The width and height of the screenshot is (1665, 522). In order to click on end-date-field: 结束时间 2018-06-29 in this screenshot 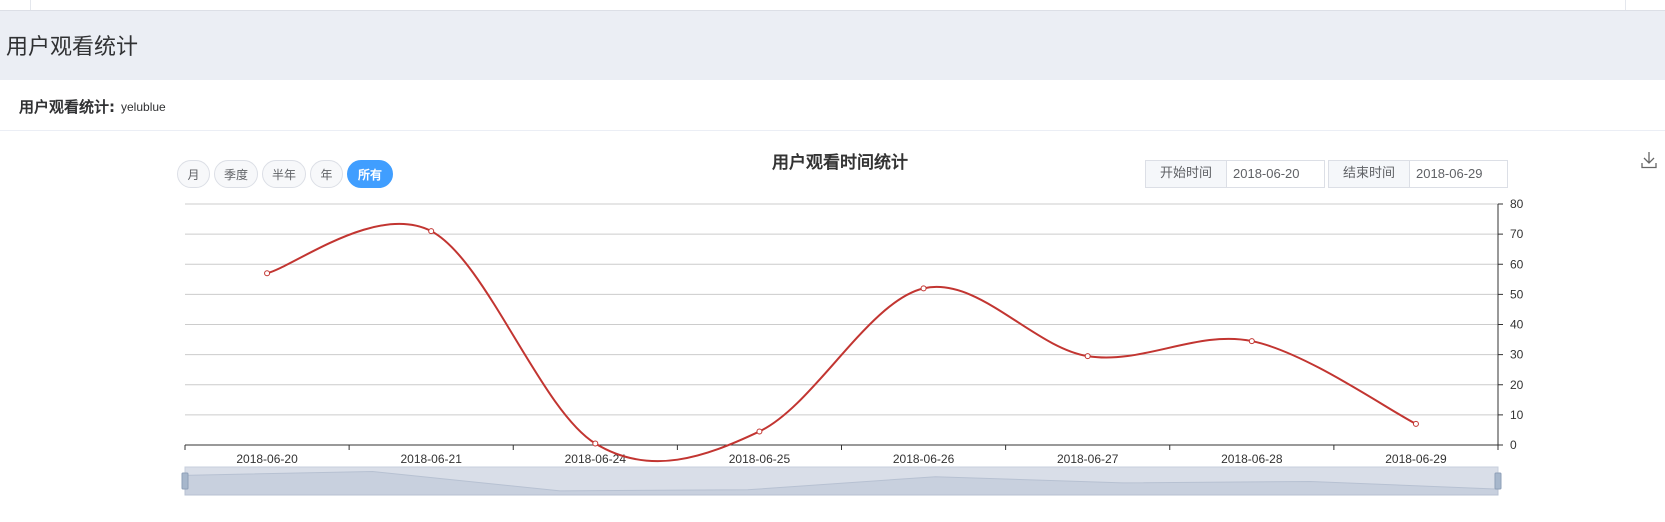, I will do `click(1418, 174)`.